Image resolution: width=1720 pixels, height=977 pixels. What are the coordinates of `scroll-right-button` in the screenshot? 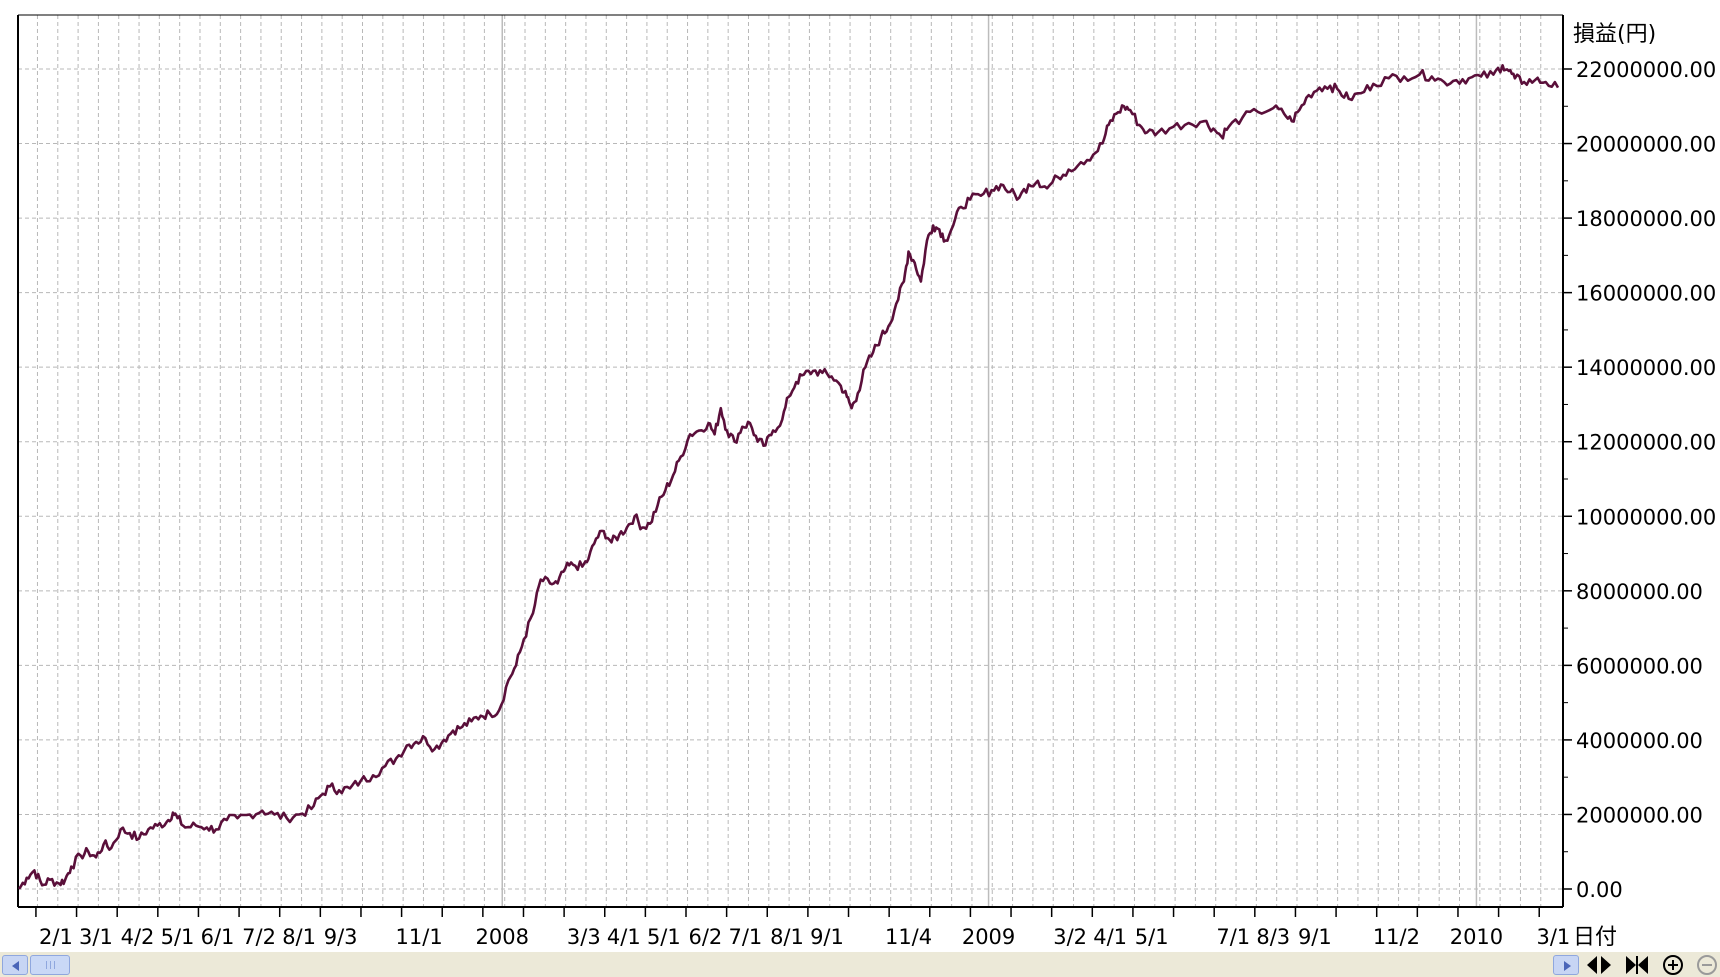 It's located at (1566, 965).